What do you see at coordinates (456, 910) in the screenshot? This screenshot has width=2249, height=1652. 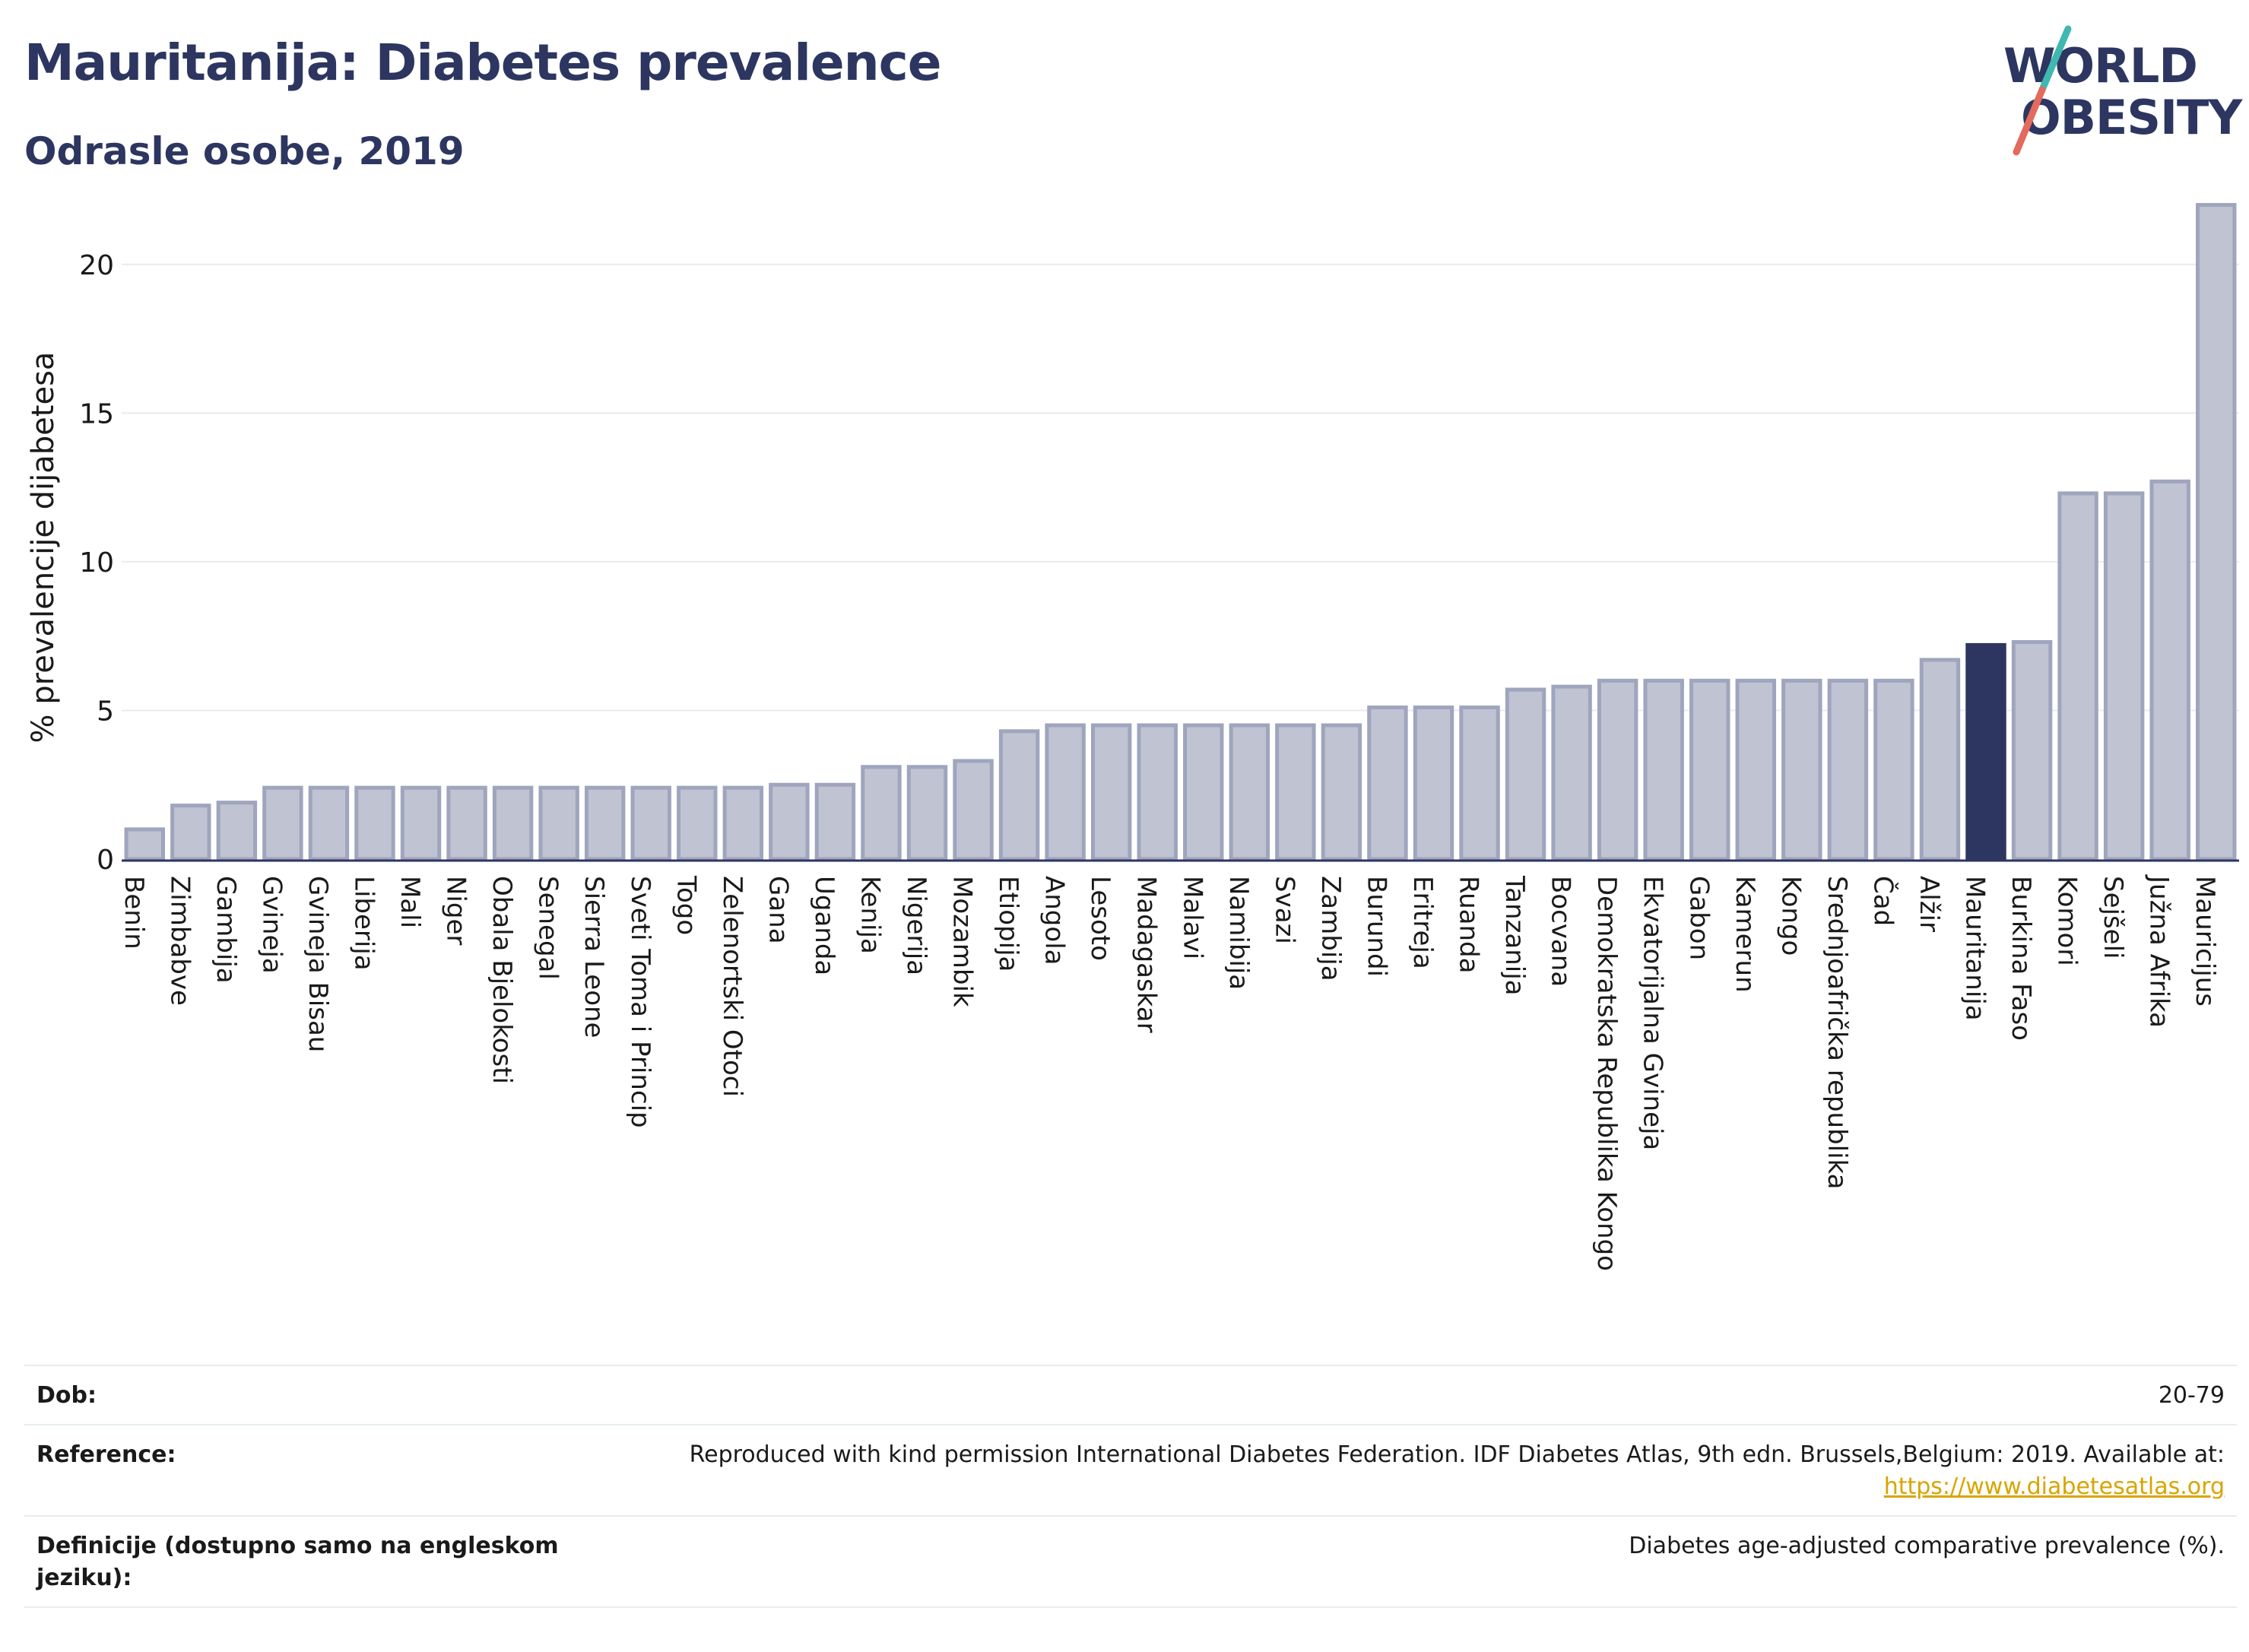 I see `x-tick-label: Niger` at bounding box center [456, 910].